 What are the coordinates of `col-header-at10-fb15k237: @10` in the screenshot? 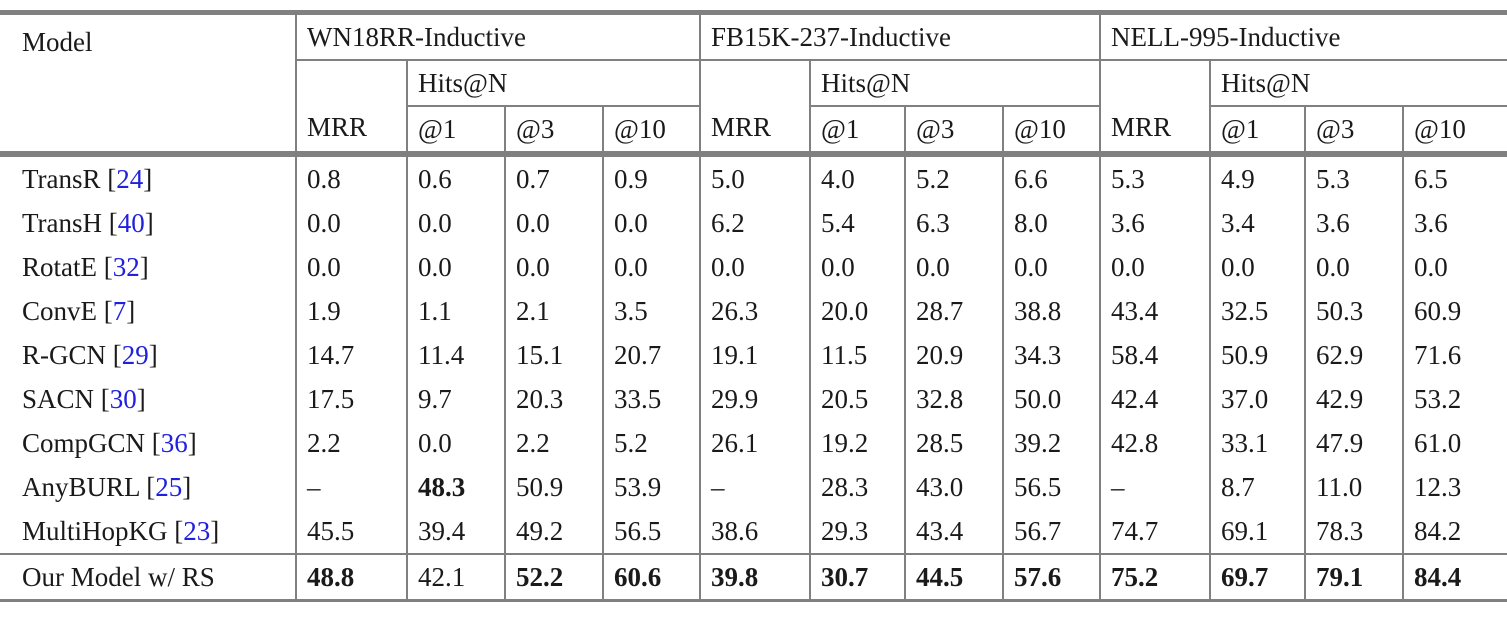 It's located at (1051, 131).